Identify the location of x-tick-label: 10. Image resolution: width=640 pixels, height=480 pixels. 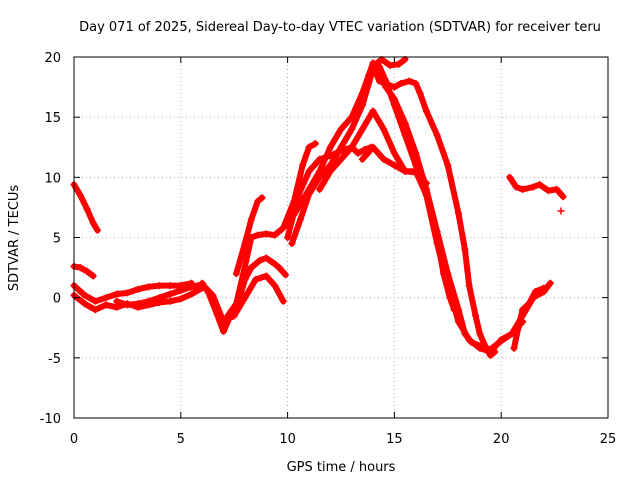
(287, 439).